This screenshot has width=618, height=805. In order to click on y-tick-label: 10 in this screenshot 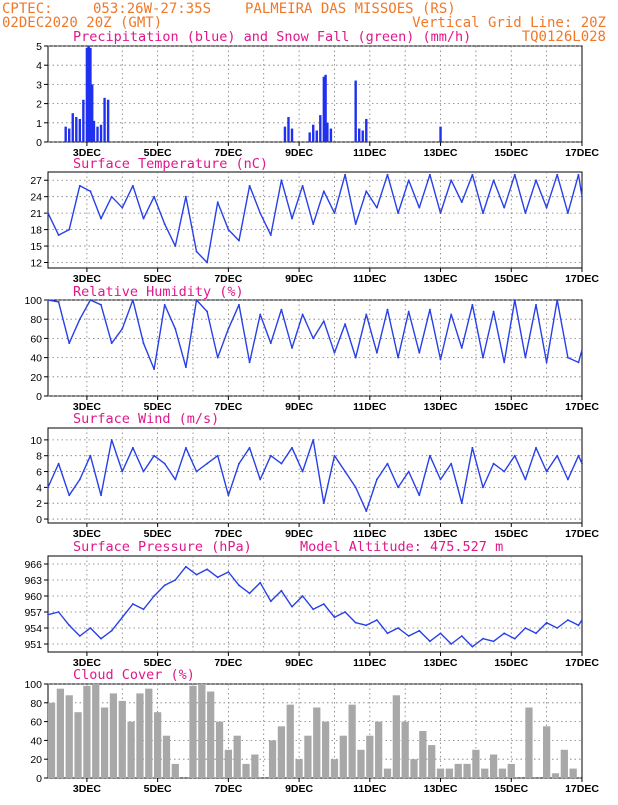, I will do `click(36, 441)`.